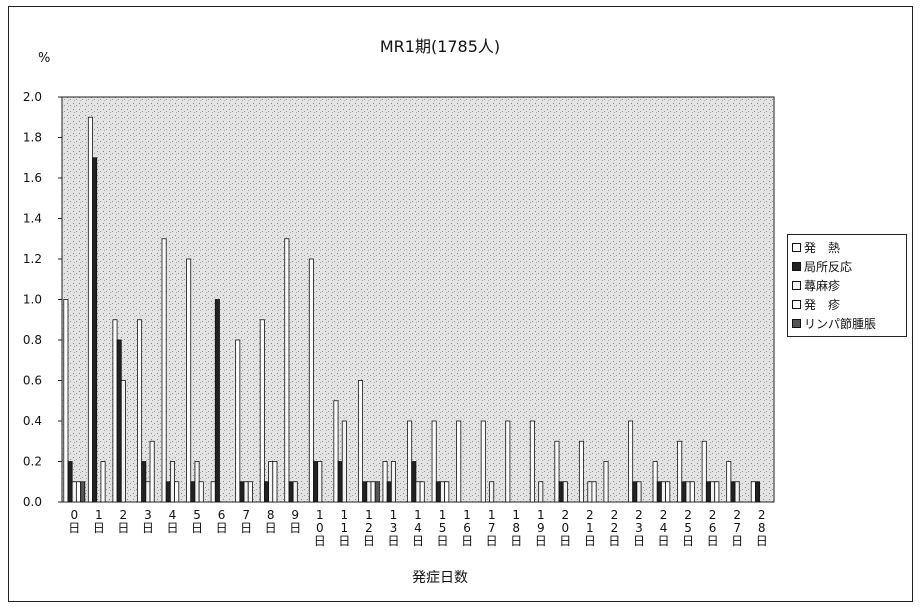  What do you see at coordinates (828, 267) in the screenshot?
I see `legend-label: 局所反応` at bounding box center [828, 267].